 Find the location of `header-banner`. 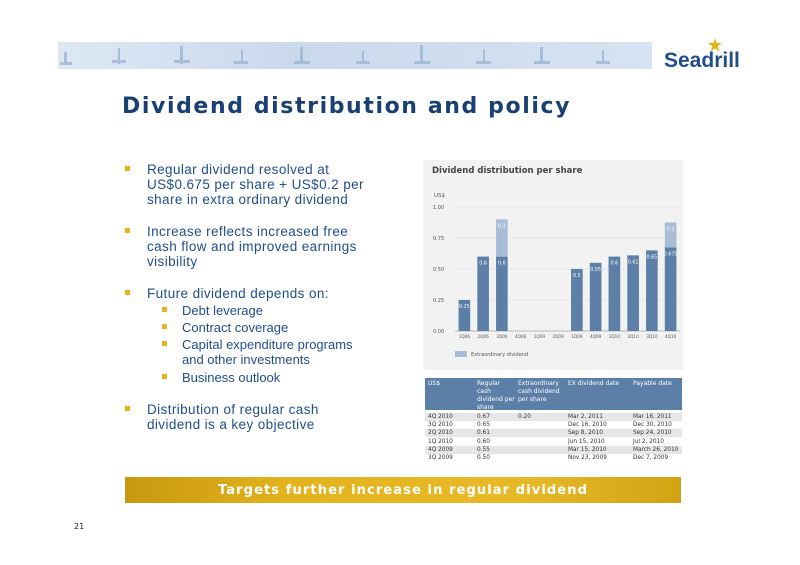

header-banner is located at coordinates (355, 55).